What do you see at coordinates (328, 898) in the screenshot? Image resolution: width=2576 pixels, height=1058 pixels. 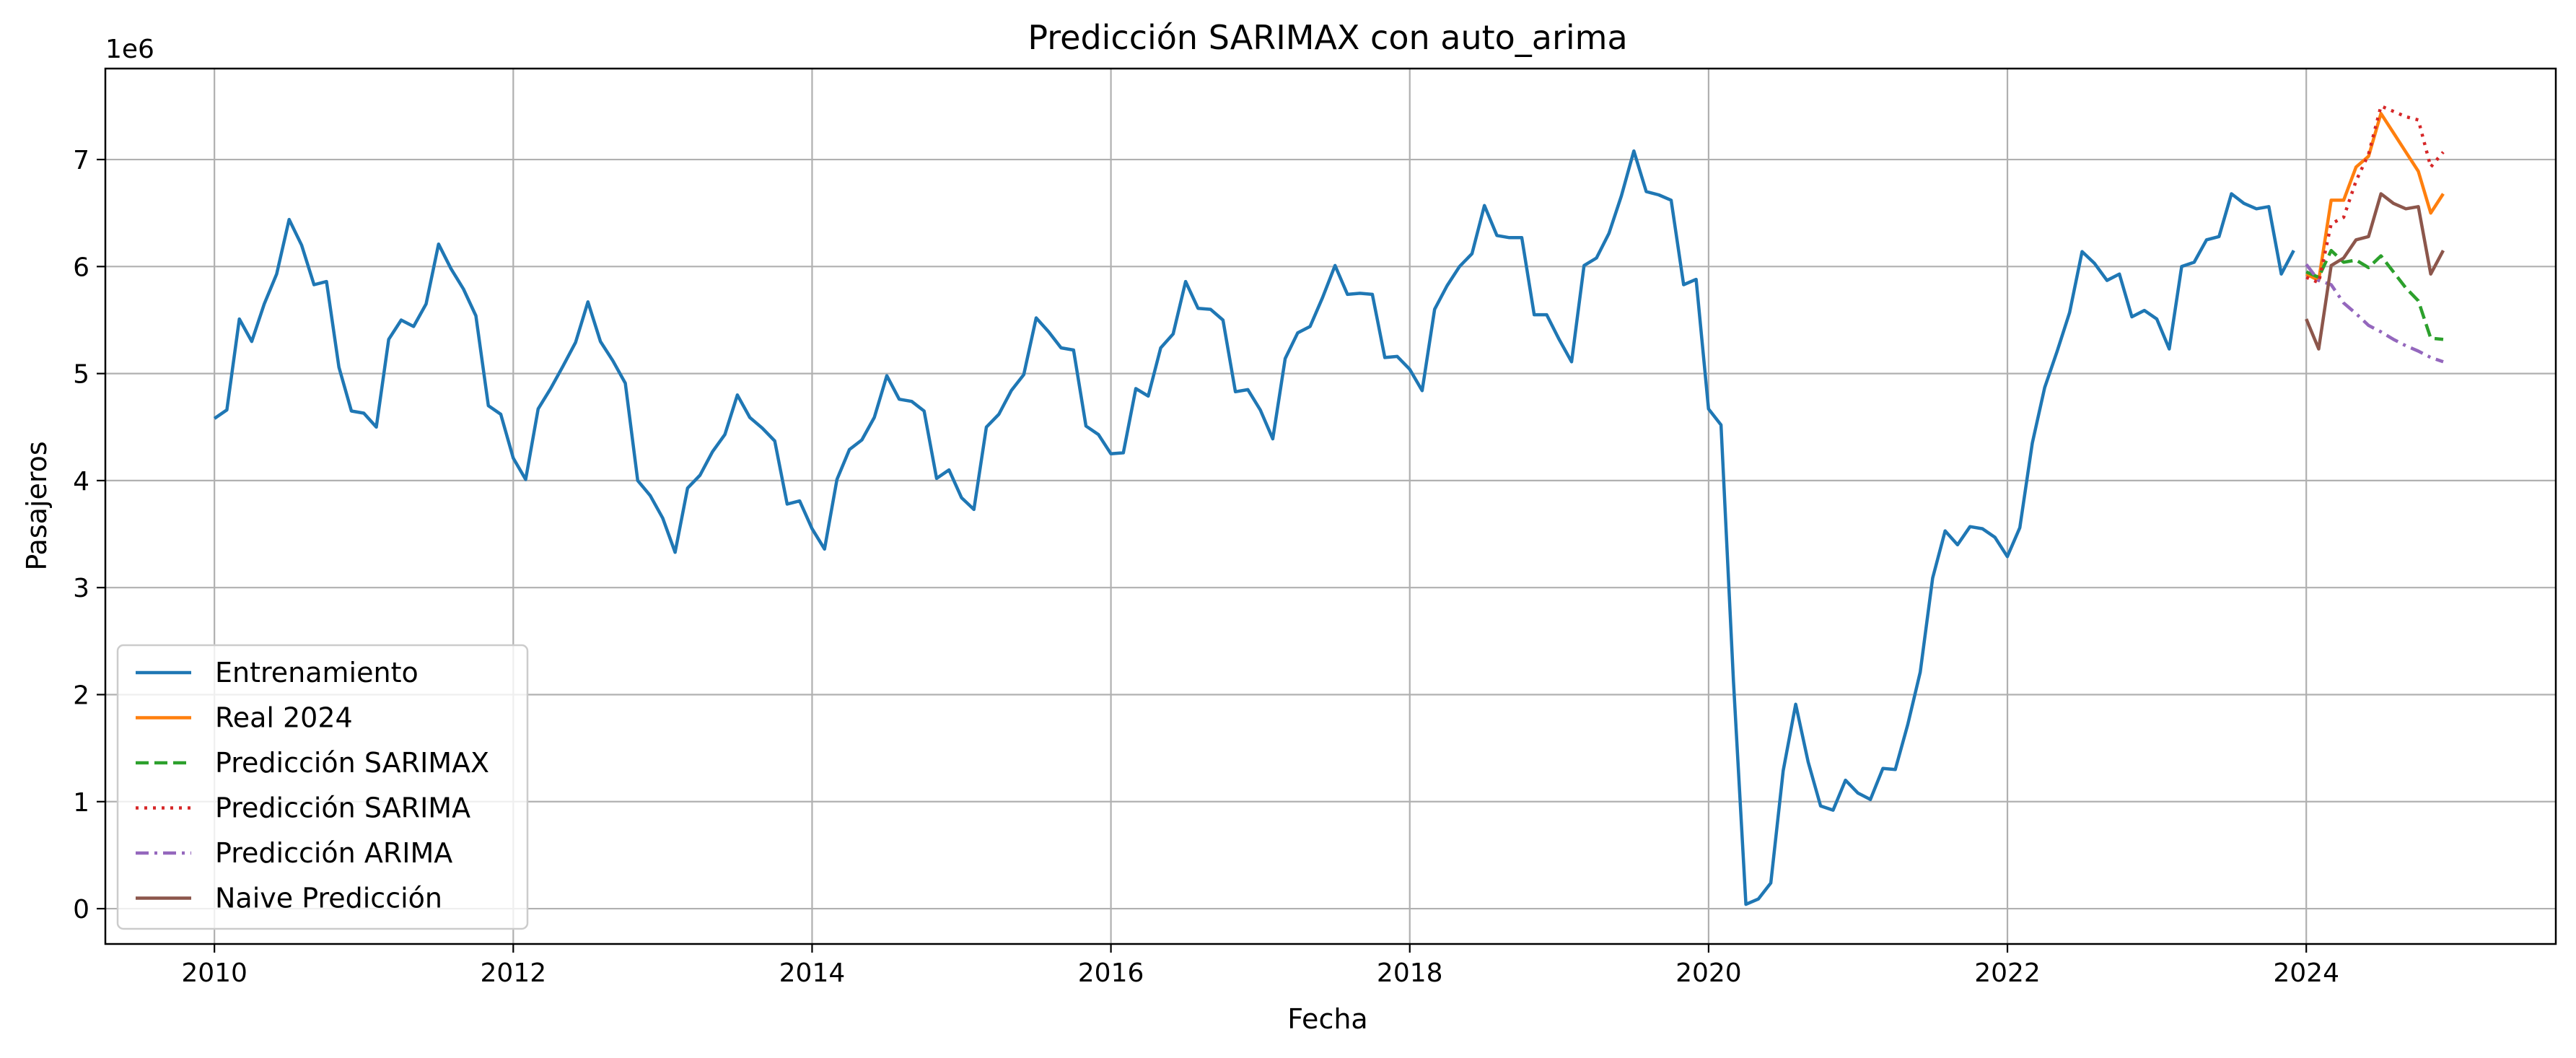 I see `legend-label: Naive Predicción` at bounding box center [328, 898].